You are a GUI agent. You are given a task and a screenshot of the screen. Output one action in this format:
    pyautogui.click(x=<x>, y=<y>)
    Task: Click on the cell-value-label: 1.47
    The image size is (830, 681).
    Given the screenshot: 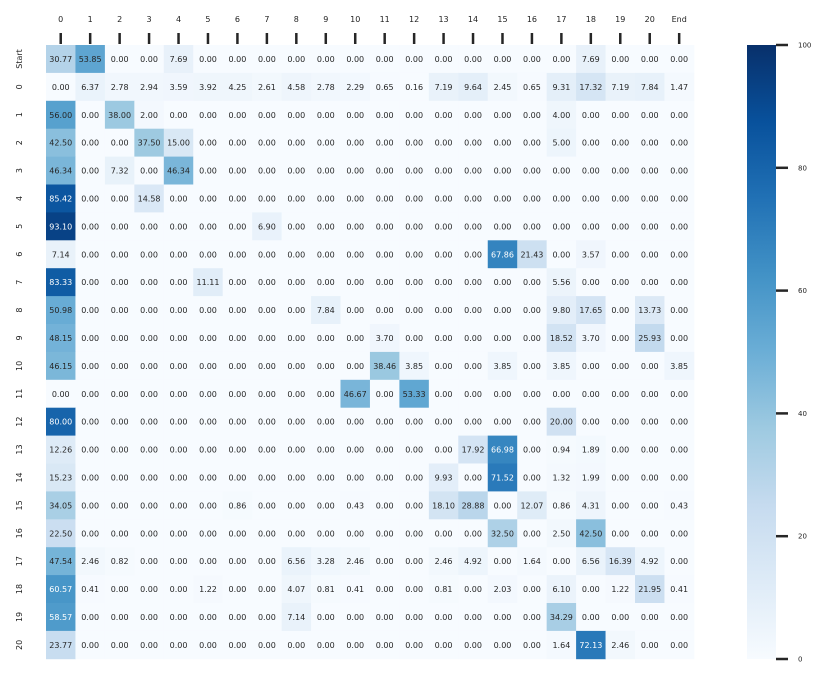 What is the action you would take?
    pyautogui.click(x=679, y=87)
    